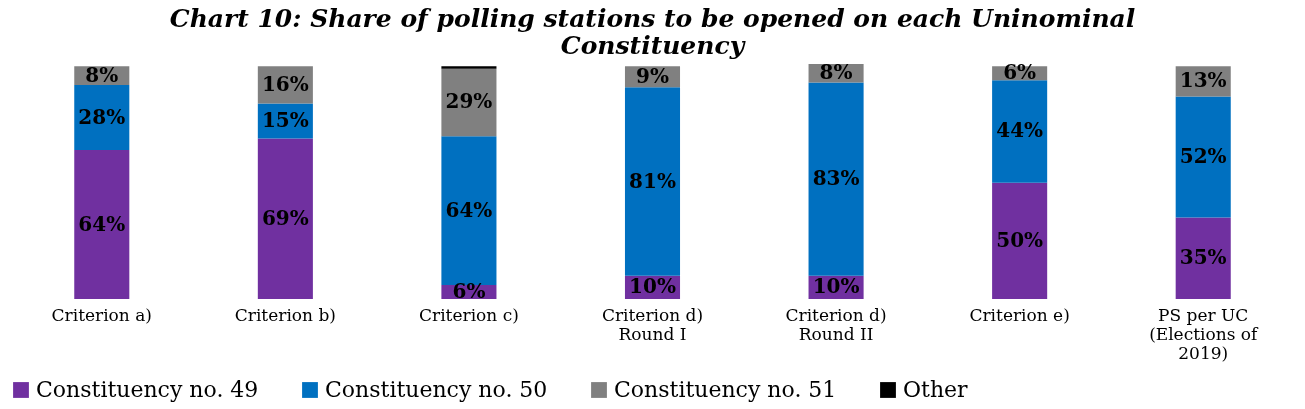  Describe the element at coordinates (436, 389) in the screenshot. I see `legend-label: Constituency no. 50` at that location.